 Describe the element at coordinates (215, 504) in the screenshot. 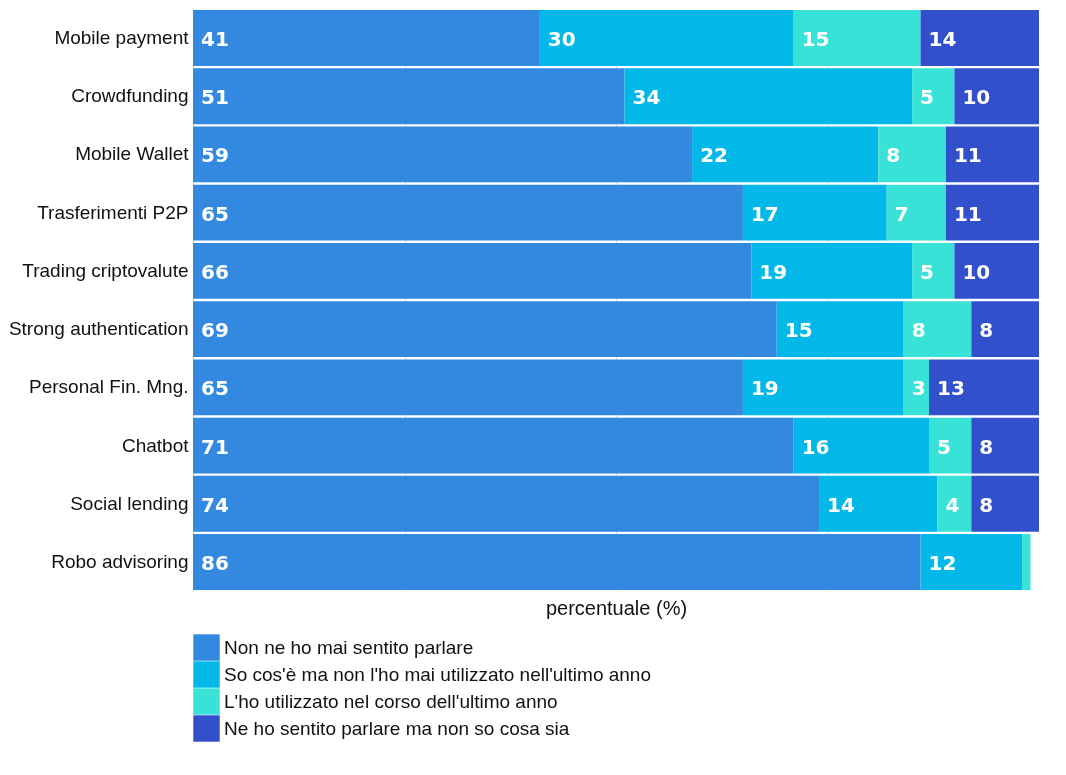

I see `data-label: 74` at that location.